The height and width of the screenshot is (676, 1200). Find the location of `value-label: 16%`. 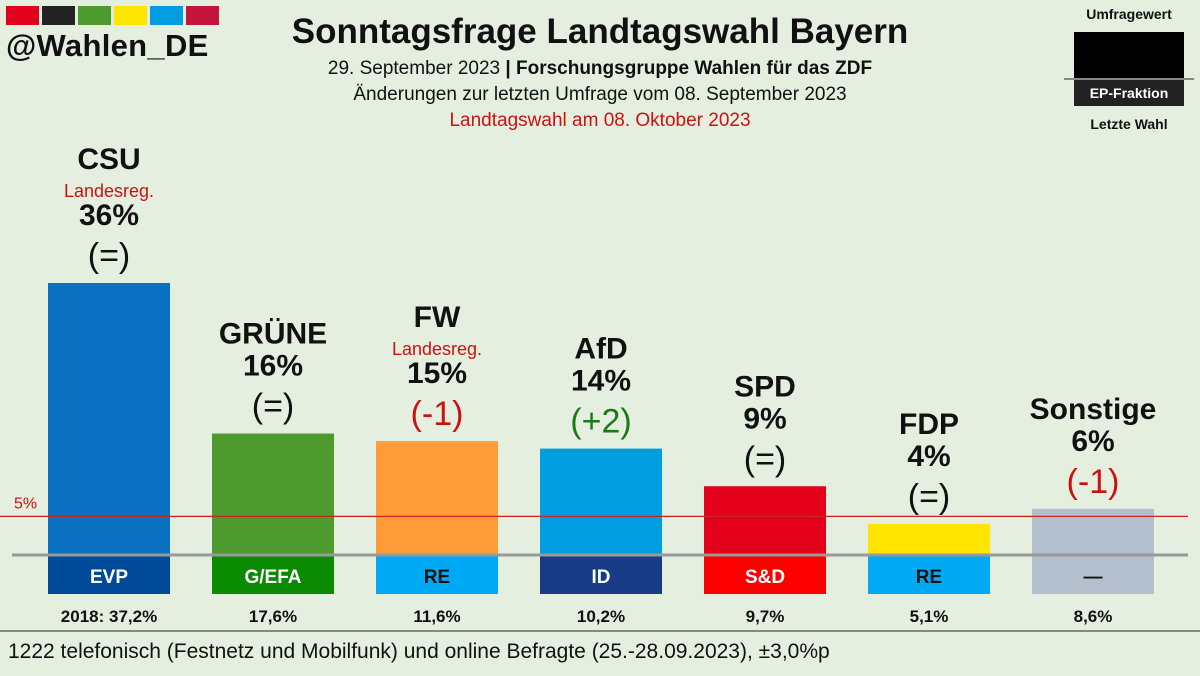

value-label: 16% is located at coordinates (273, 366).